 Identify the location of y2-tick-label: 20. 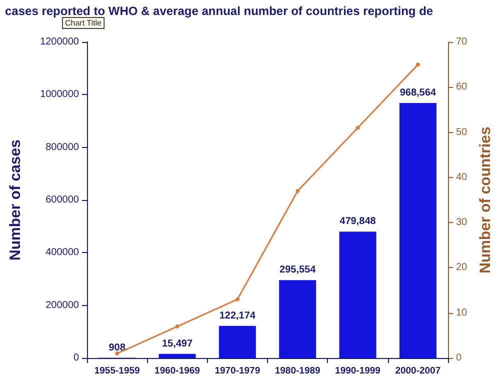
(462, 268).